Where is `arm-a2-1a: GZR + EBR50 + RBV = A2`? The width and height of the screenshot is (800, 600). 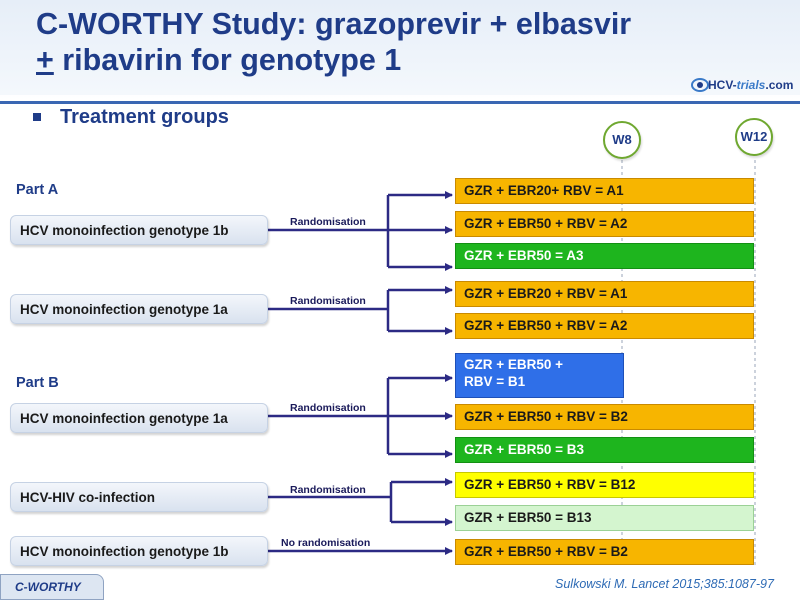 arm-a2-1a: GZR + EBR50 + RBV = A2 is located at coordinates (604, 326).